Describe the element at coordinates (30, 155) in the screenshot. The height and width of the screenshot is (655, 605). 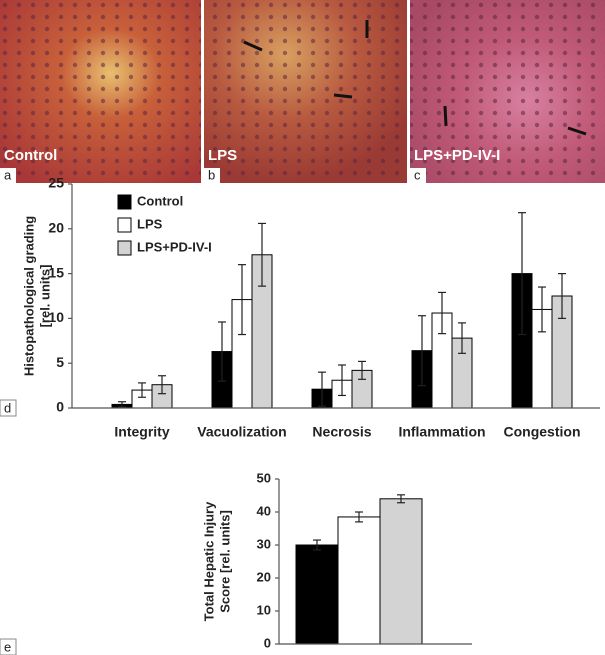
I see `caption: Control` at that location.